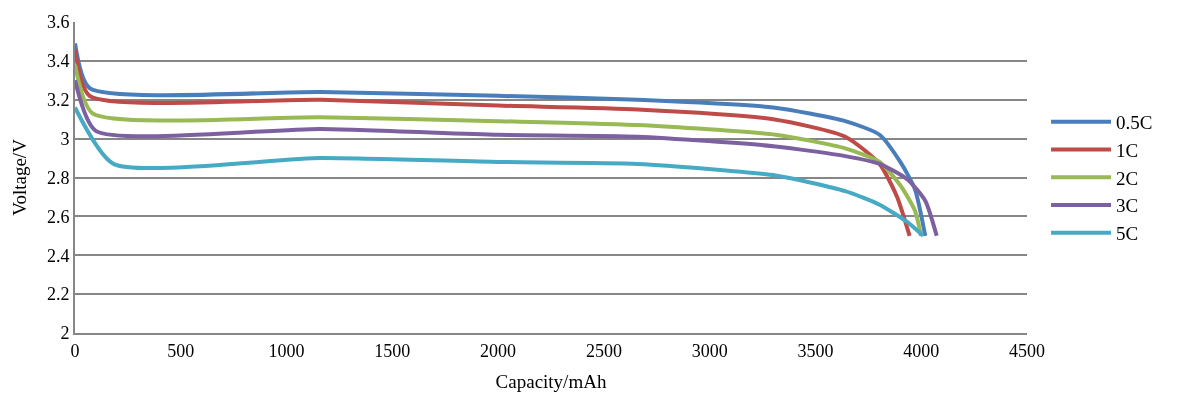  I want to click on x-tick-label: 0, so click(75, 350).